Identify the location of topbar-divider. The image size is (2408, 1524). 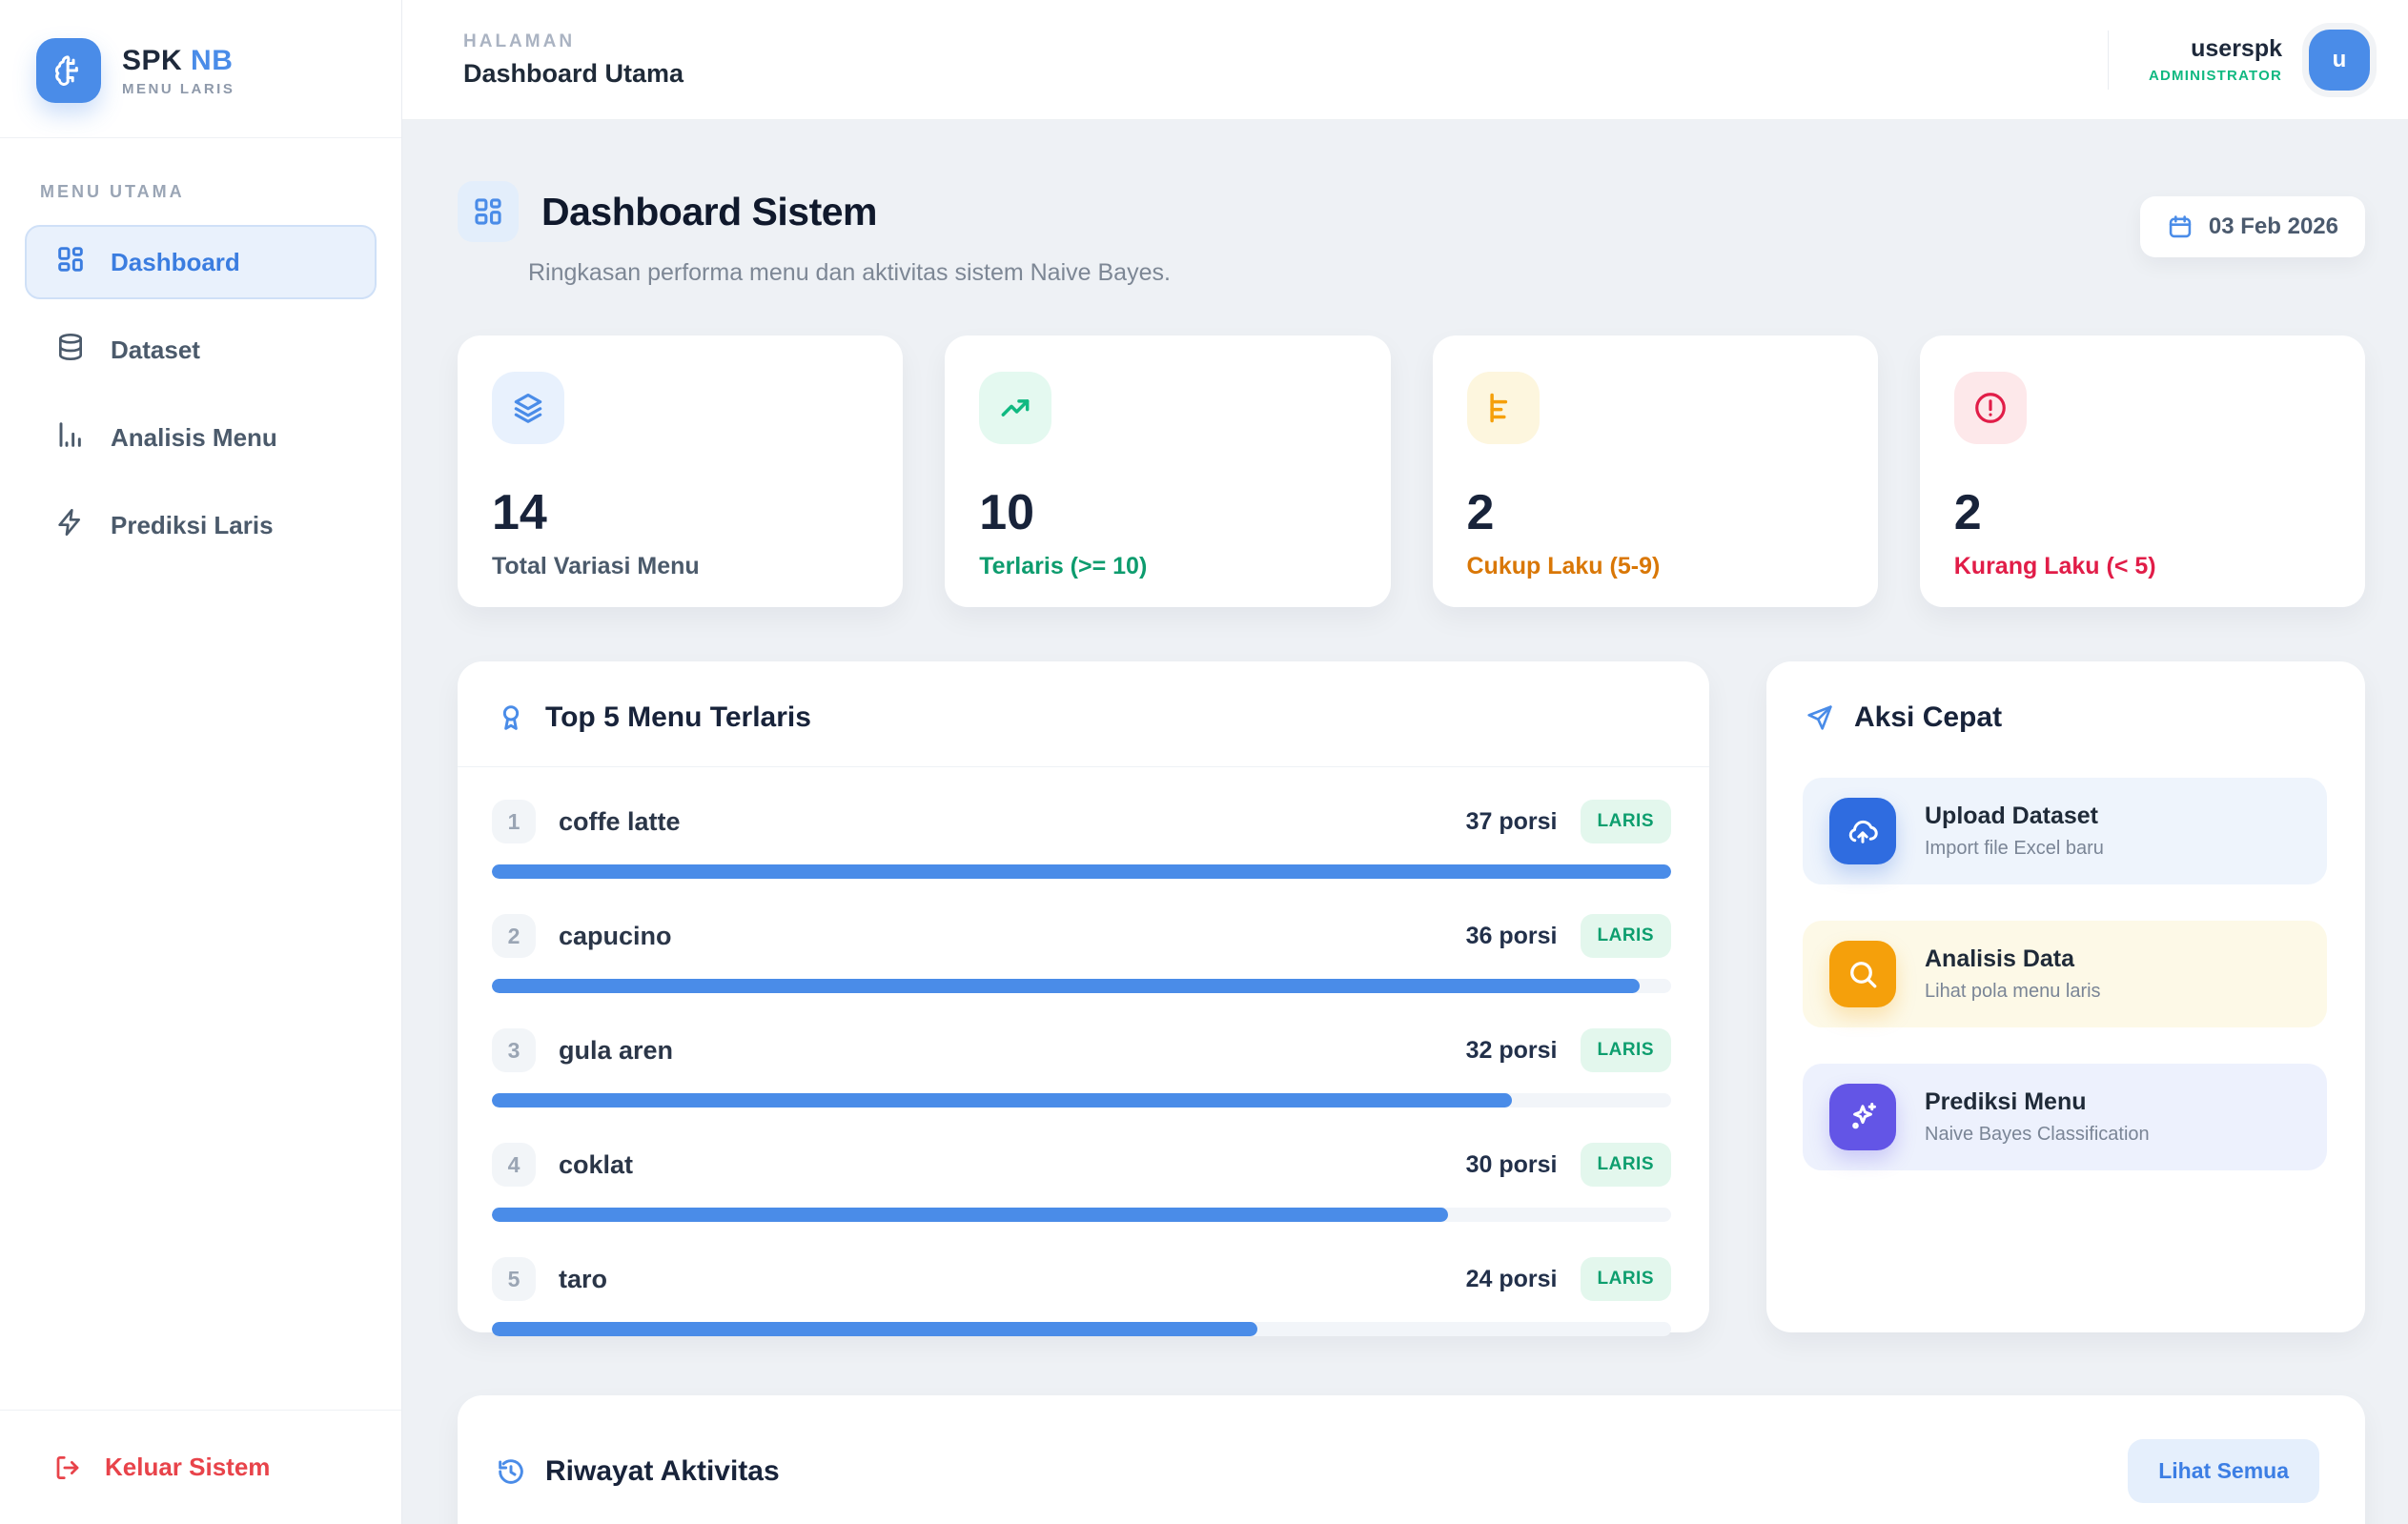
(2108, 60).